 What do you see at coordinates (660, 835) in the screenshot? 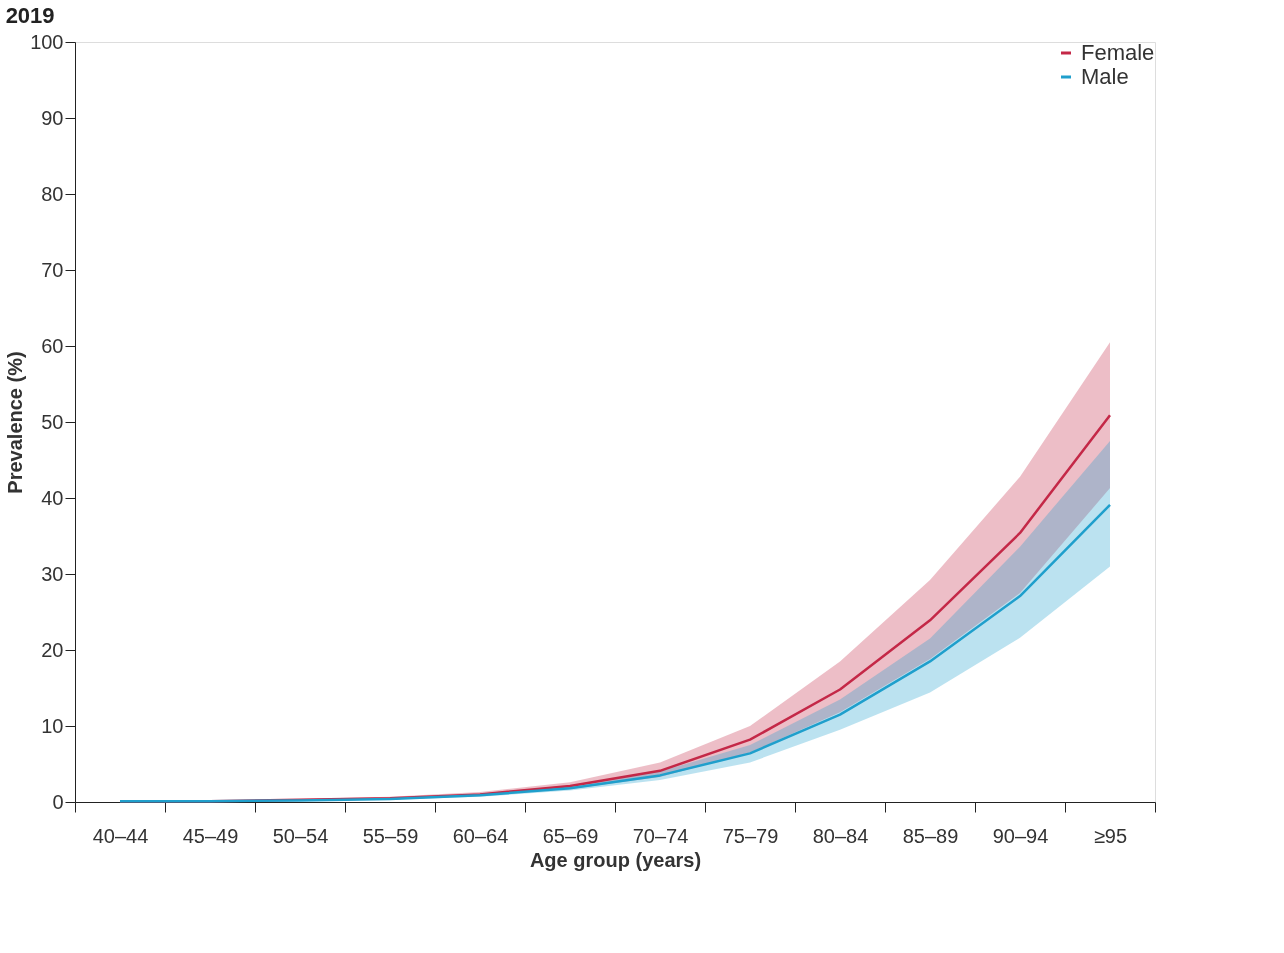
I see `x-tick-label: 70–74` at bounding box center [660, 835].